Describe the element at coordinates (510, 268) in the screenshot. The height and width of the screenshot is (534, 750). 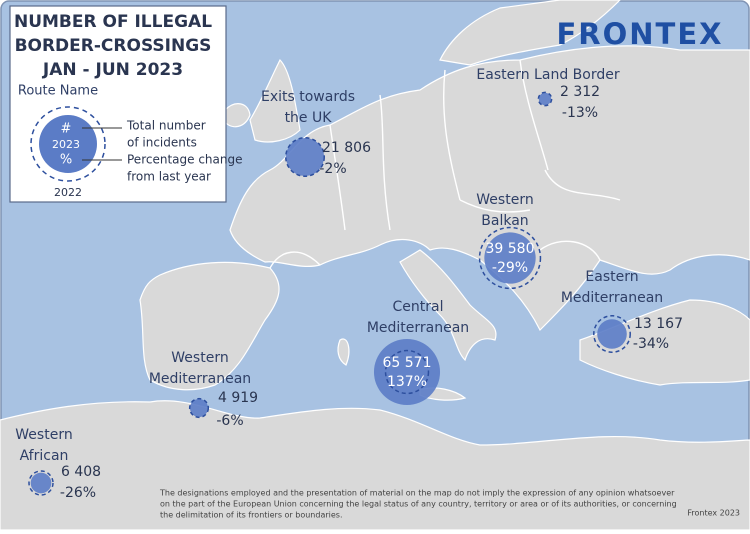
I see `change: -29%` at that location.